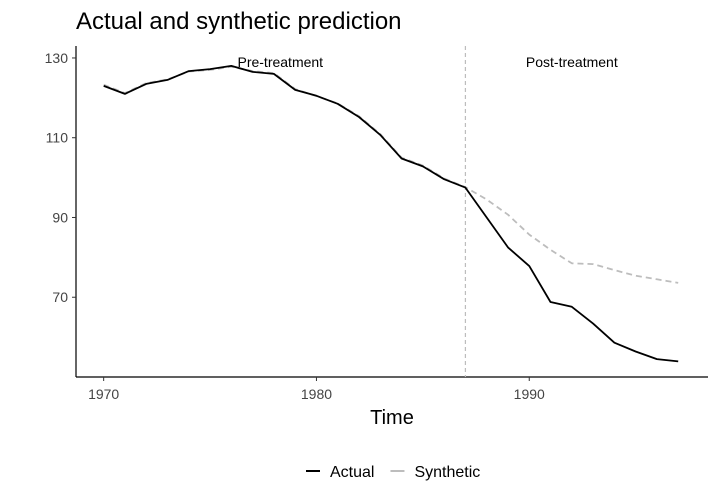 The width and height of the screenshot is (720, 504). Describe the element at coordinates (57, 138) in the screenshot. I see `y-tick-label: 110` at that location.